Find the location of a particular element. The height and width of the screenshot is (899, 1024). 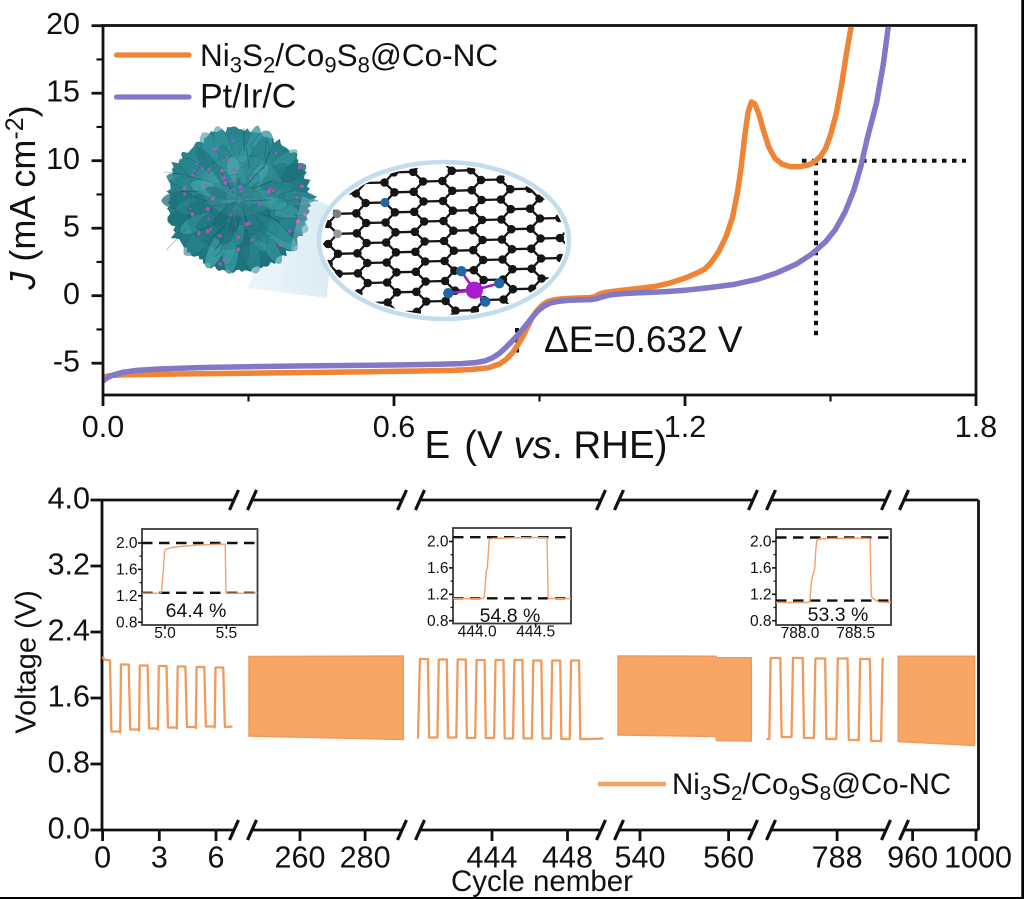

svg-text: 54.8 % is located at coordinates (510, 616).